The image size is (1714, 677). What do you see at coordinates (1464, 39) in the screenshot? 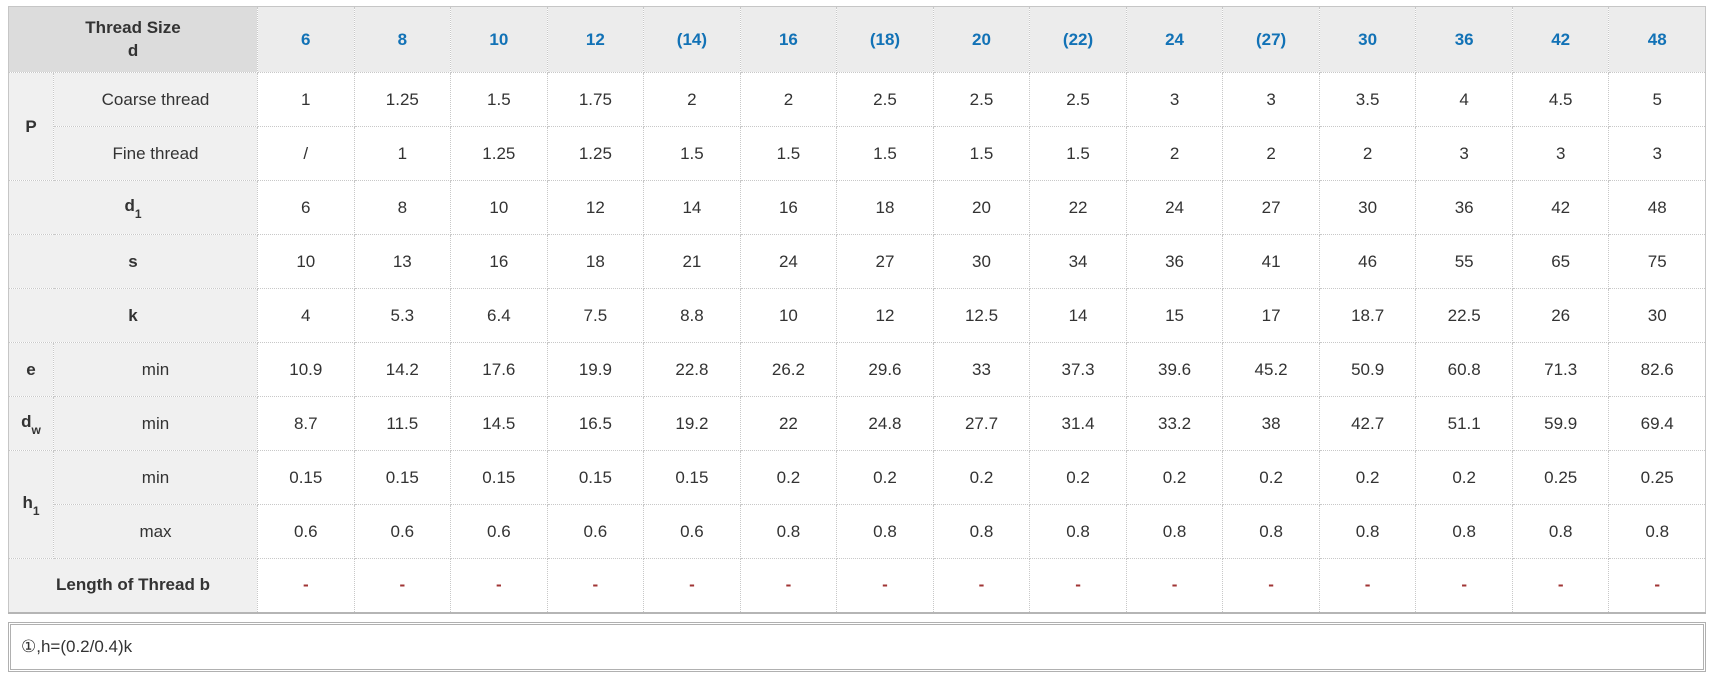
I see `column-header-36: 36` at bounding box center [1464, 39].